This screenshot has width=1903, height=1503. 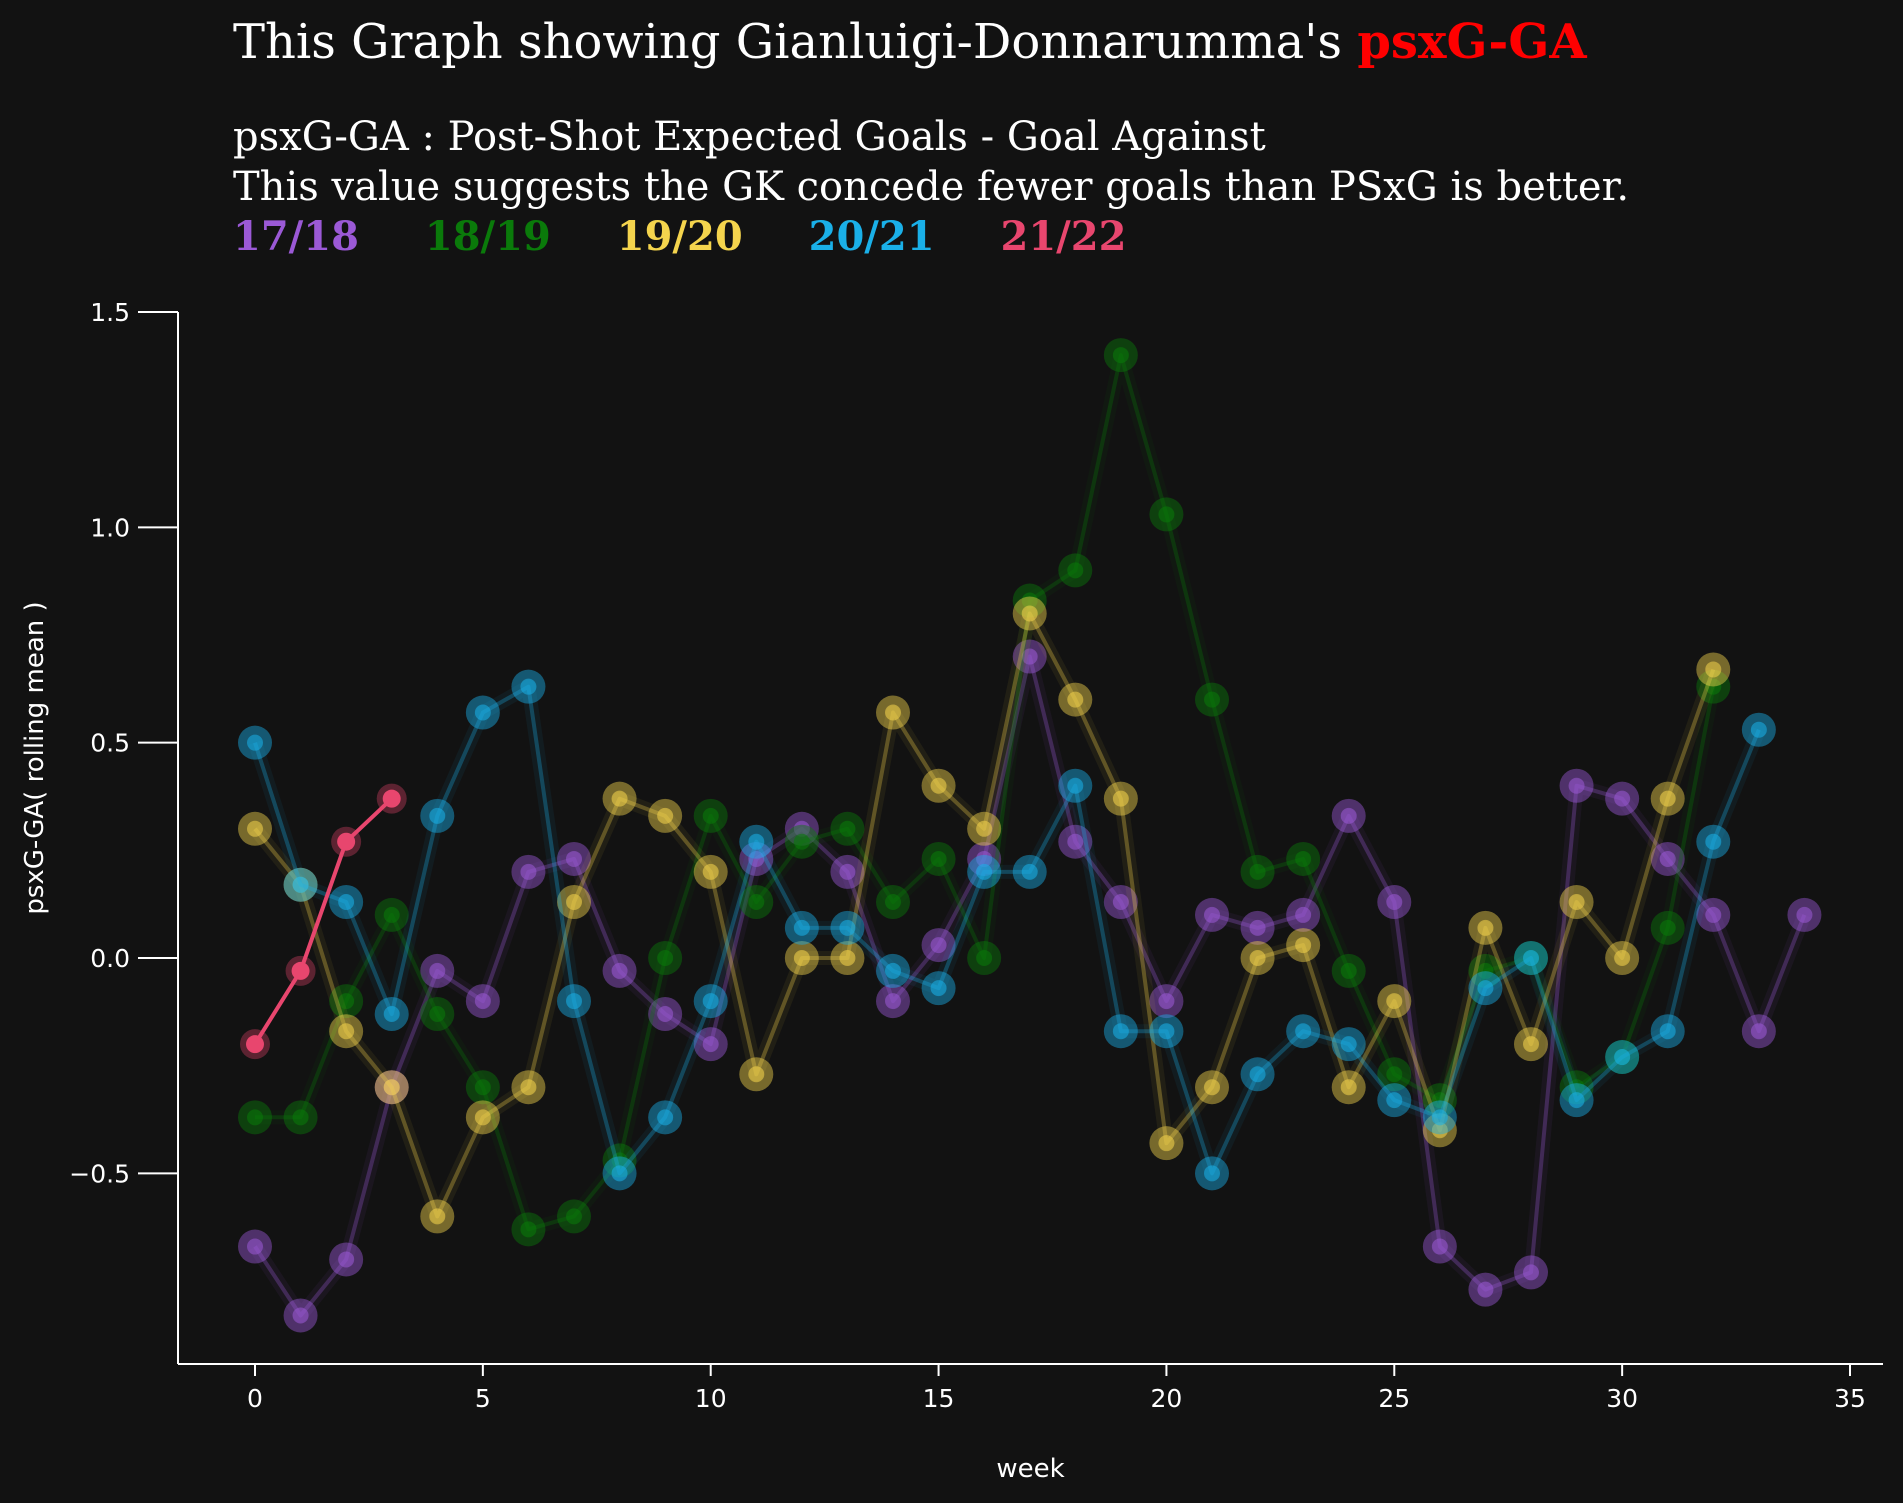 I want to click on y-tick-label: 1.5, so click(x=110, y=312).